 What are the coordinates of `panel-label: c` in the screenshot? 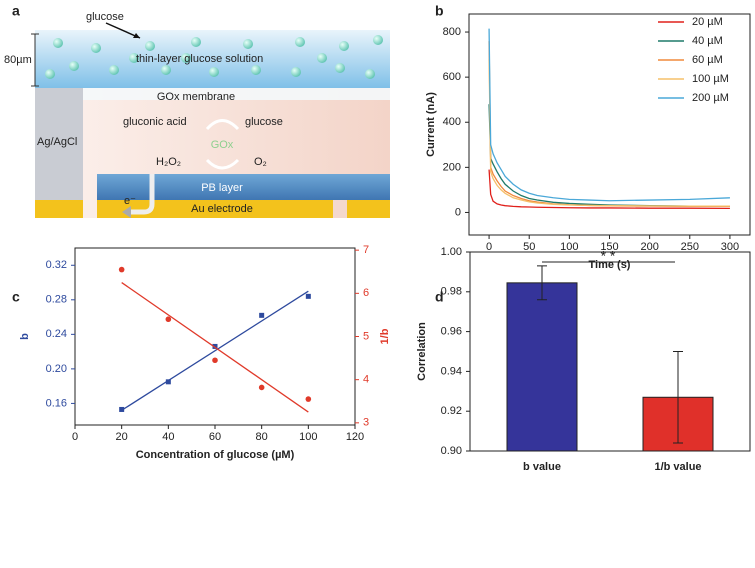 It's located at (16, 297).